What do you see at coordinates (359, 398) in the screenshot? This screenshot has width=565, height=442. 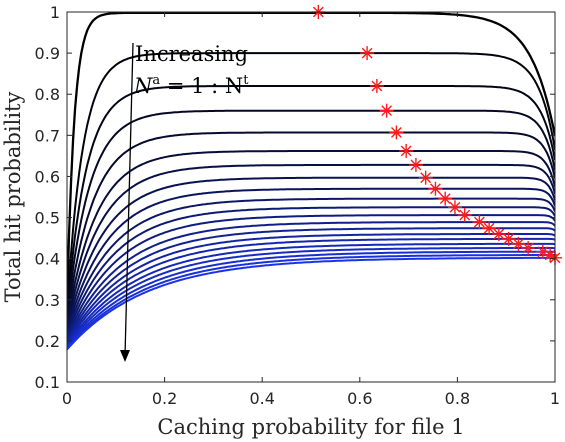 I see `x-tick-label: 0.6` at bounding box center [359, 398].